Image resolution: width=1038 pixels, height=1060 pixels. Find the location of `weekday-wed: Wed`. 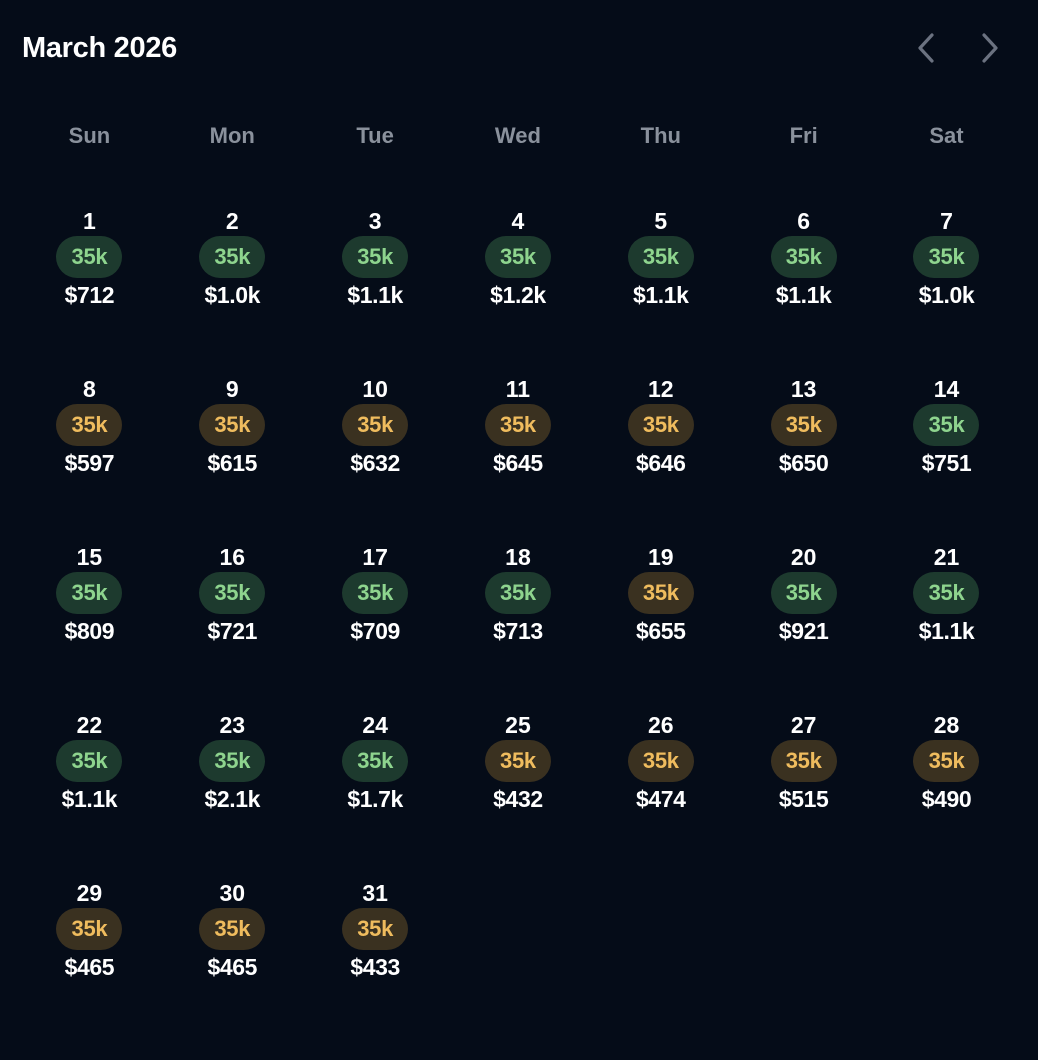

weekday-wed: Wed is located at coordinates (517, 135).